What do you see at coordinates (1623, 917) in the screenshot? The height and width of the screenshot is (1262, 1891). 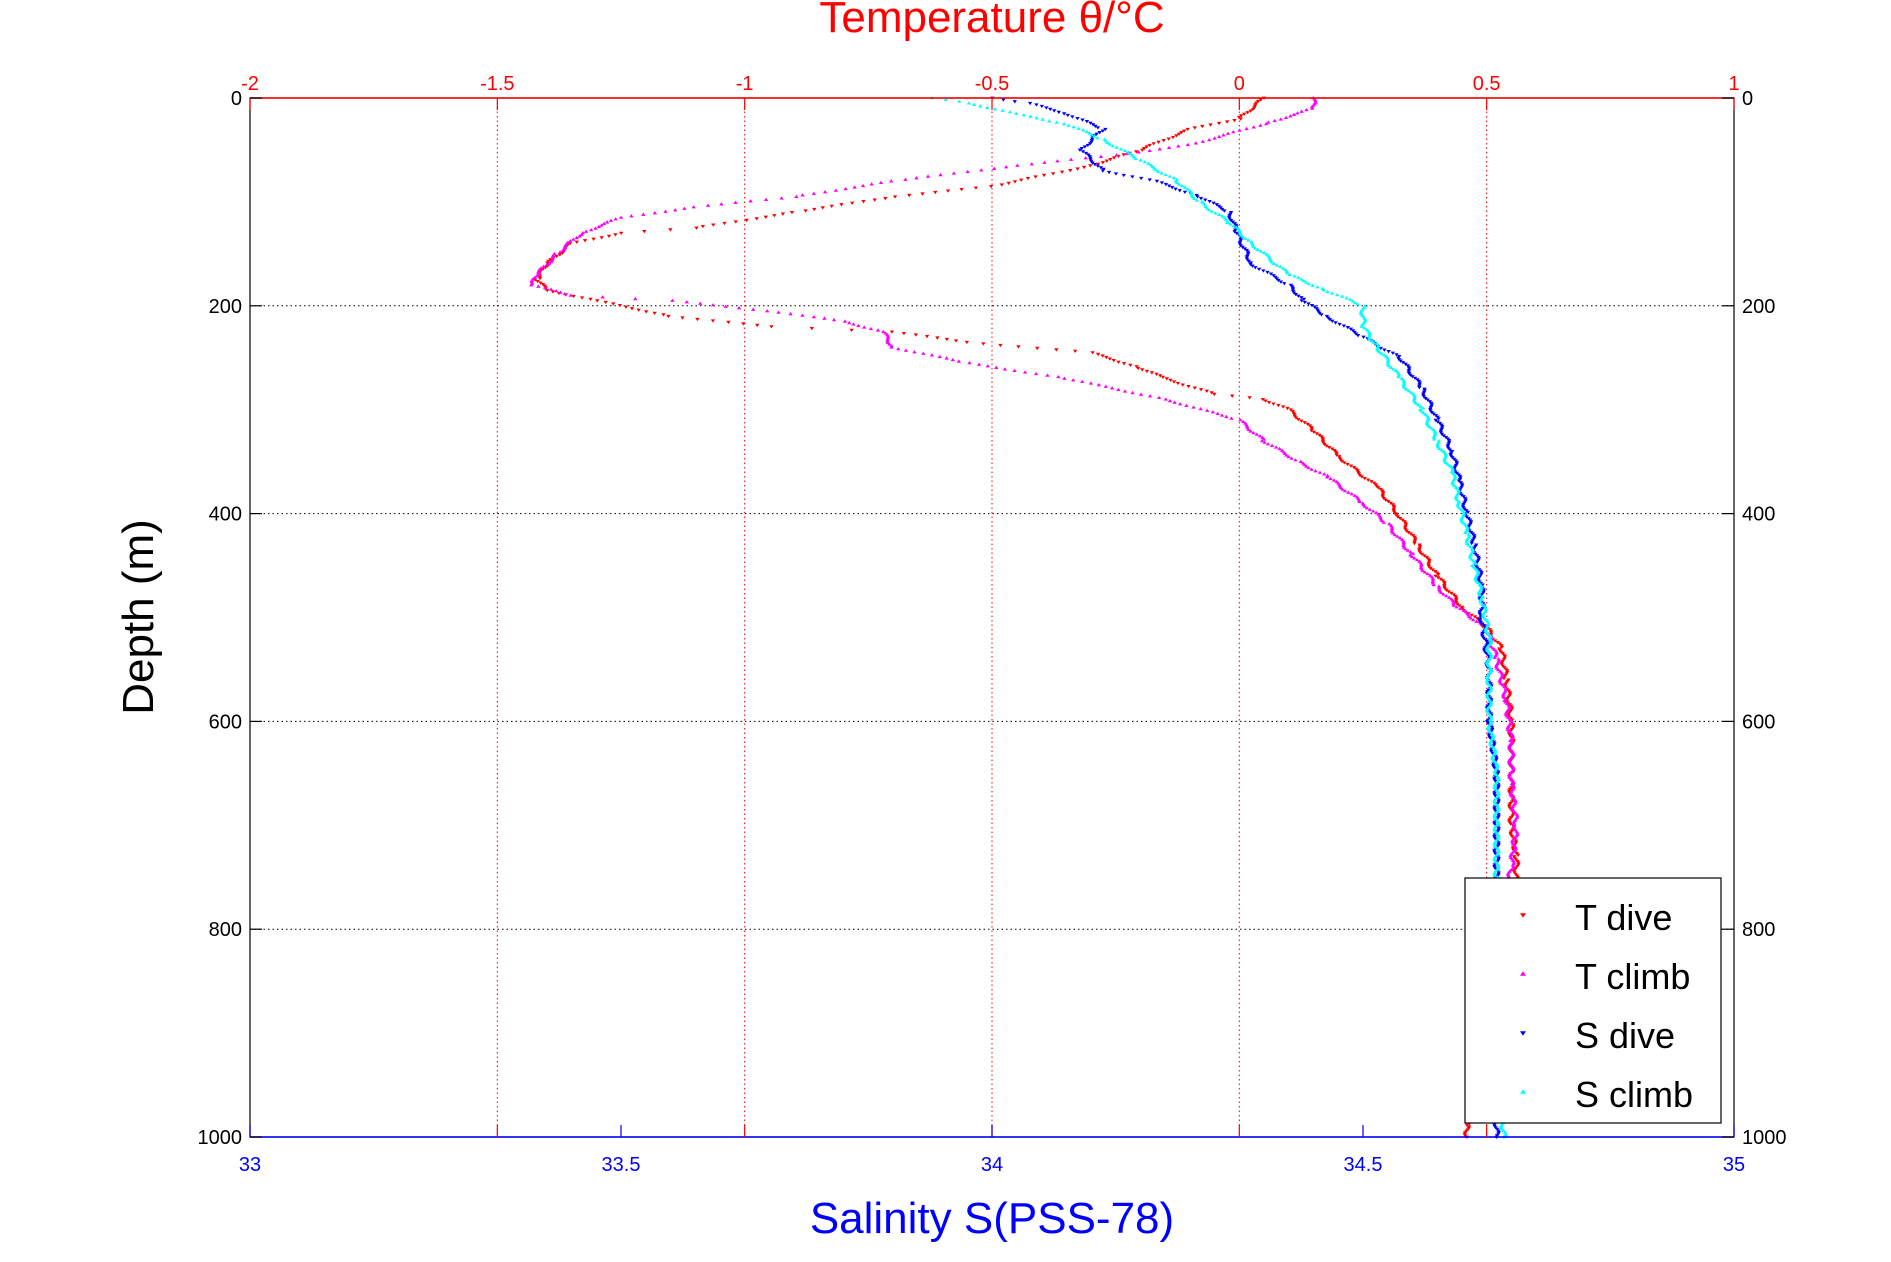 I see `legend-label: T dive` at bounding box center [1623, 917].